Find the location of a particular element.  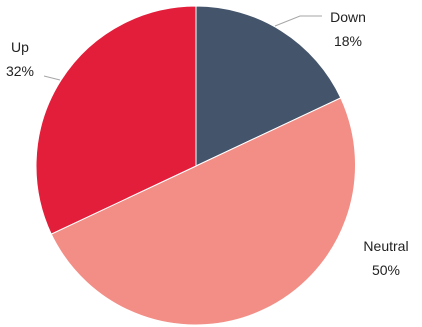

slice-label-down-name: Down is located at coordinates (348, 17).